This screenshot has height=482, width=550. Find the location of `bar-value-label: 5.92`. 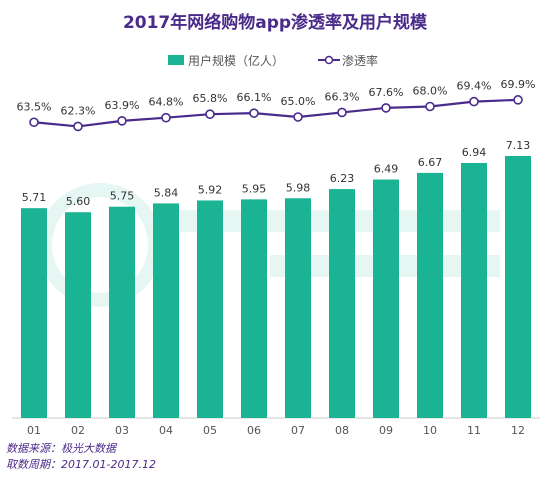

bar-value-label: 5.92 is located at coordinates (210, 189).